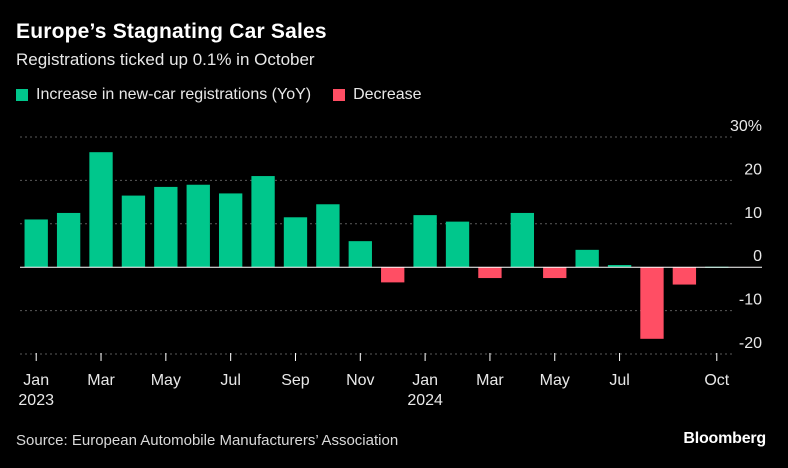 The width and height of the screenshot is (788, 468). I want to click on legend-swatch-decrease, so click(339, 95).